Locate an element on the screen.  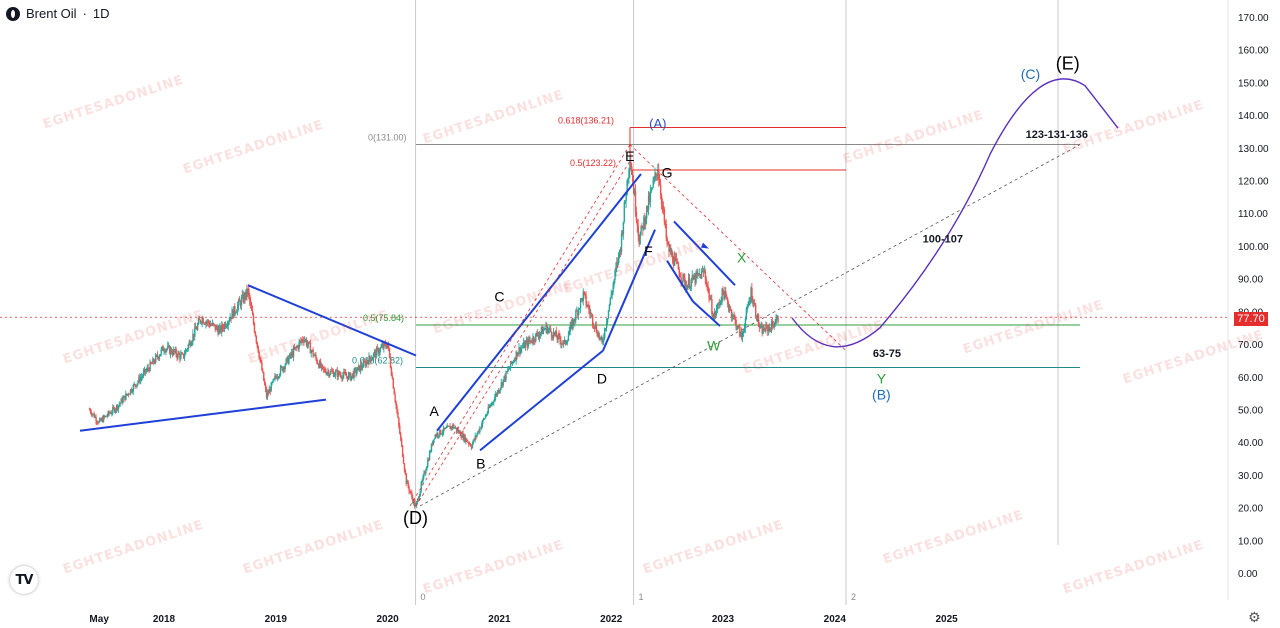
falling-channel-lower-a is located at coordinates (680, 281).